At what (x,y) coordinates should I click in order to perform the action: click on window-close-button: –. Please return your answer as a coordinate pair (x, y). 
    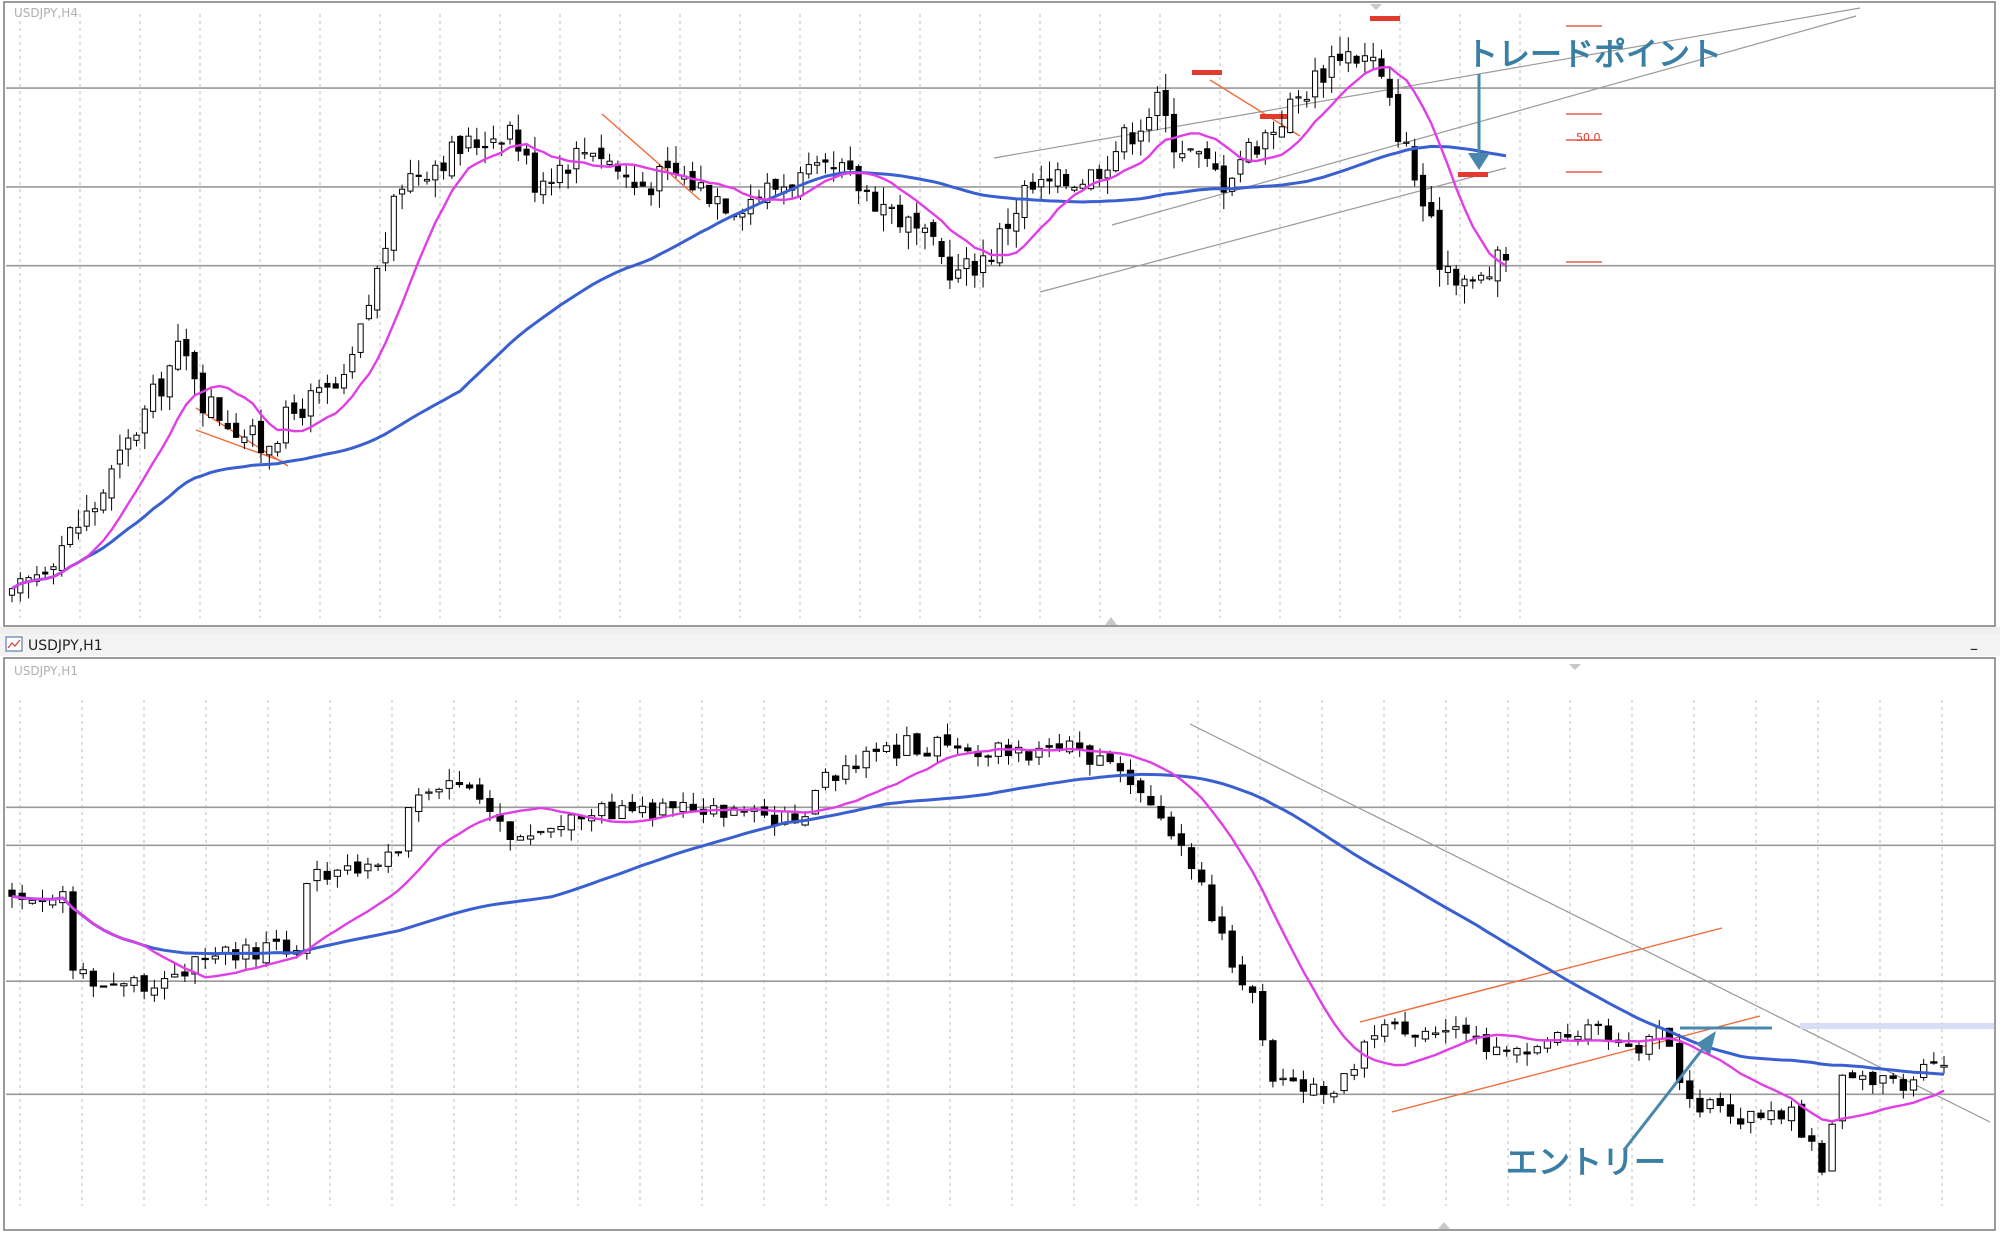
    Looking at the image, I should click on (1974, 648).